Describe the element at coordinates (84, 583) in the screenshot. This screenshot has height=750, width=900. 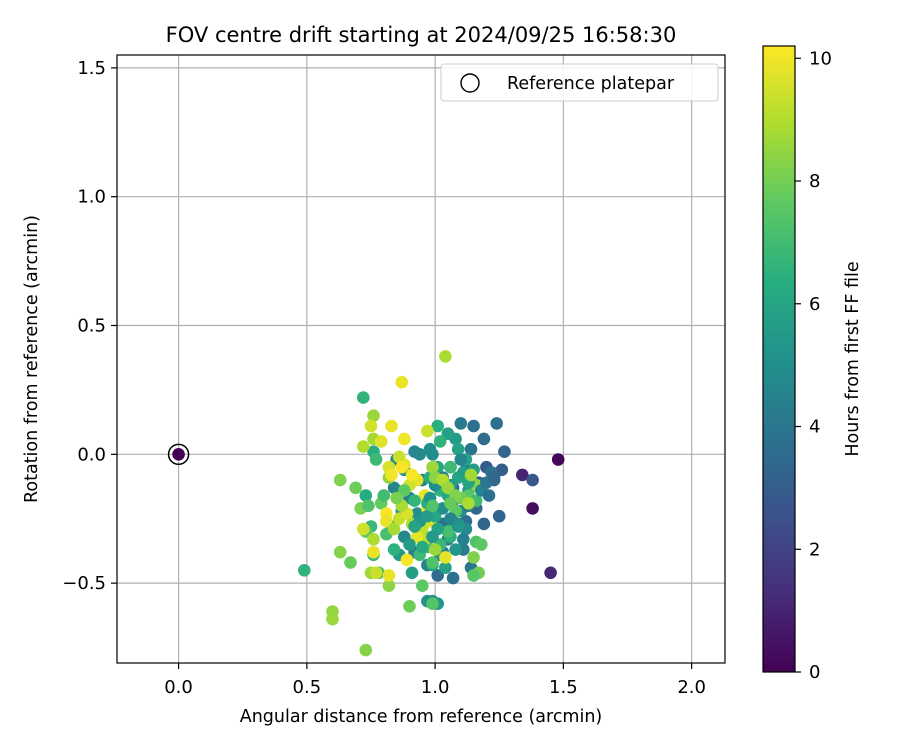
I see `y-tick-label: −0.5` at that location.